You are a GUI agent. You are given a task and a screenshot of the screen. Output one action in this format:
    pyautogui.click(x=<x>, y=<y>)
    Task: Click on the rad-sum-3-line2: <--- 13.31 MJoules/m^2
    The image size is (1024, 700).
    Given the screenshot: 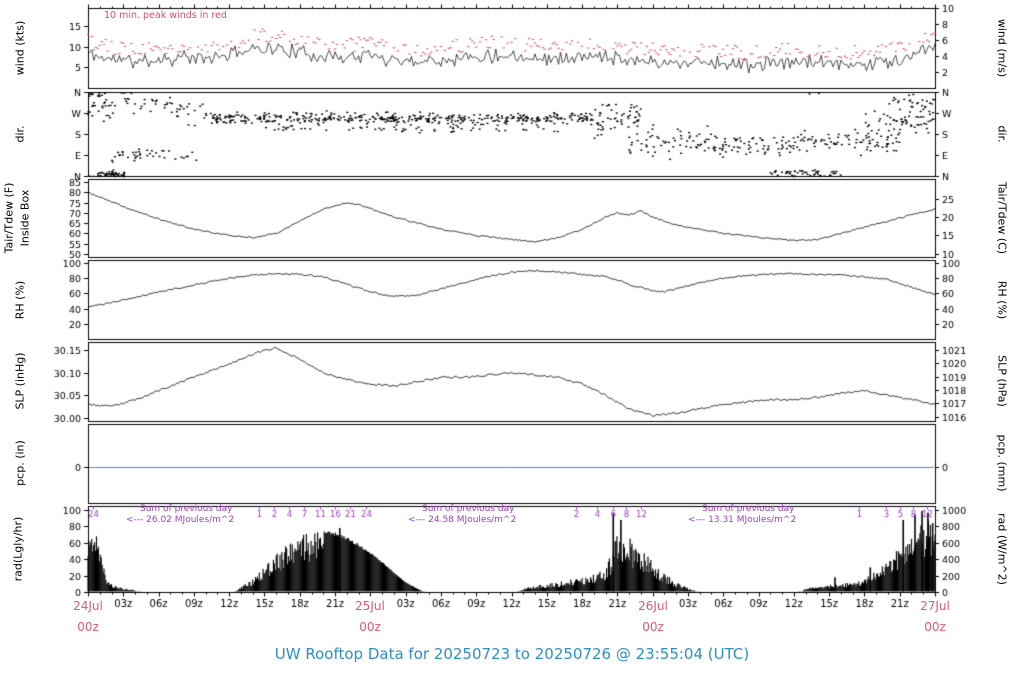 What is the action you would take?
    pyautogui.click(x=742, y=520)
    